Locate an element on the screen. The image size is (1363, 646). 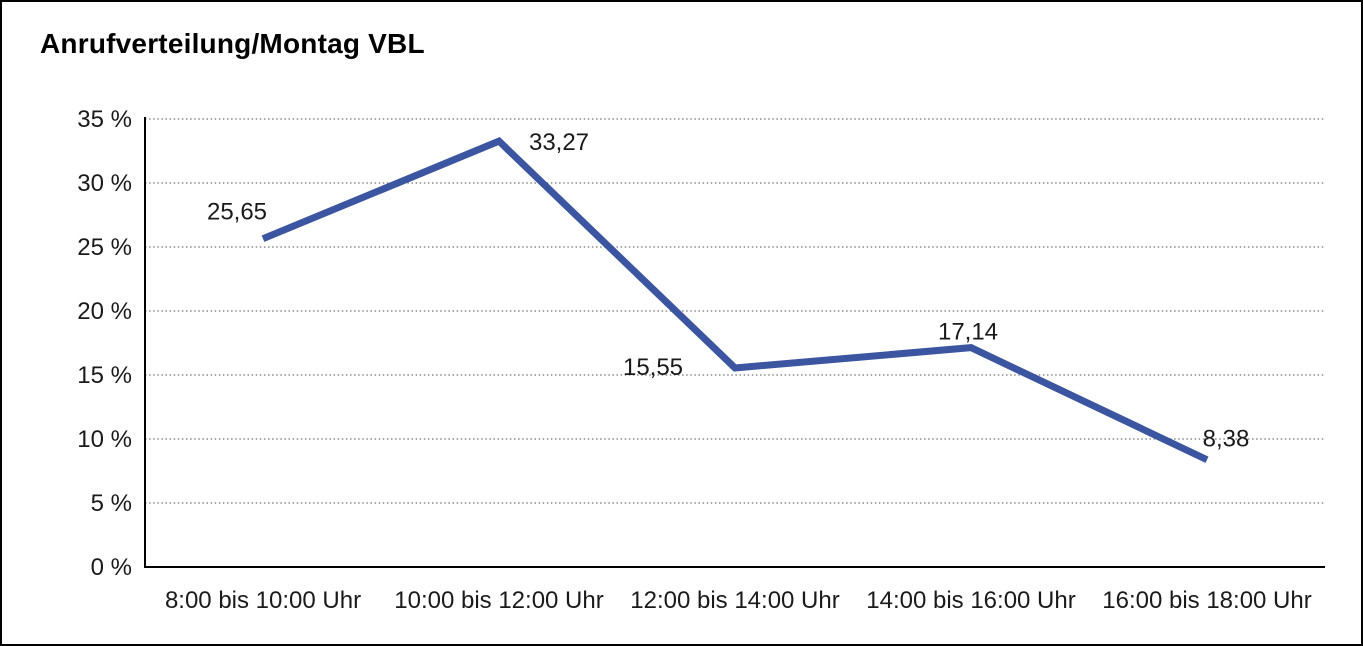
x-axis-tick-label: 16:00 bis 18:00 Uhr is located at coordinates (1206, 600).